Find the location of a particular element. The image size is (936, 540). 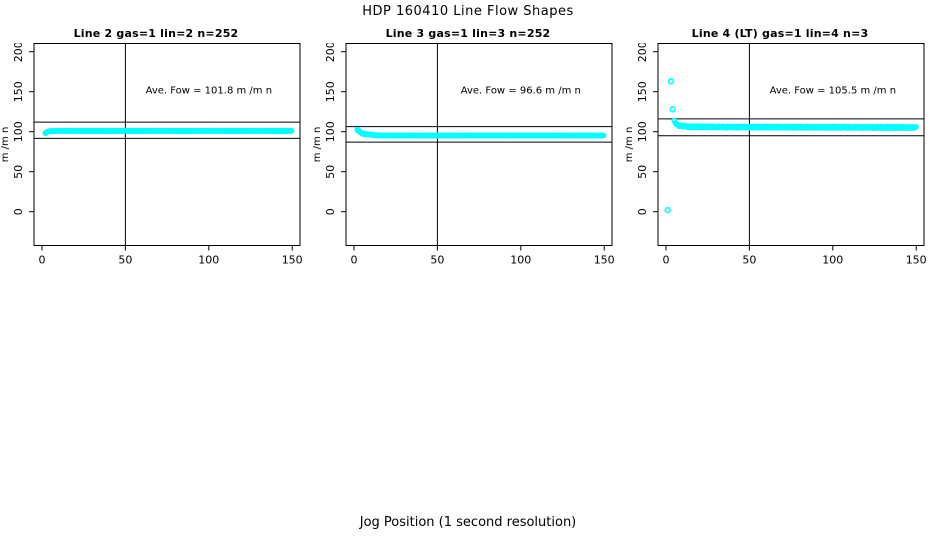

annotation-text: Ave. Fow = 101.8 m /m n is located at coordinates (209, 90).